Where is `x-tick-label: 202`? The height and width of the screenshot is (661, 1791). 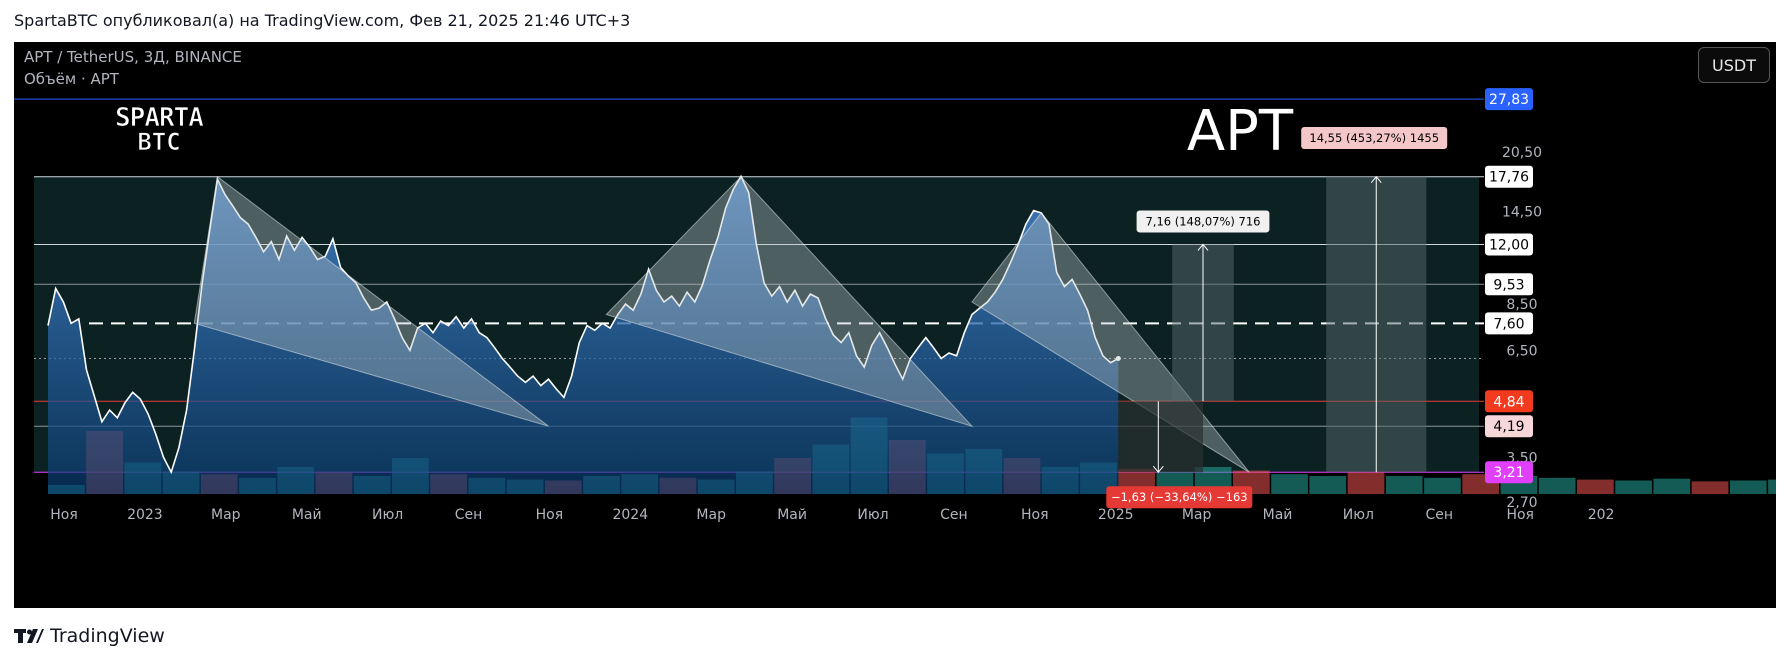
x-tick-label: 202 is located at coordinates (1601, 515).